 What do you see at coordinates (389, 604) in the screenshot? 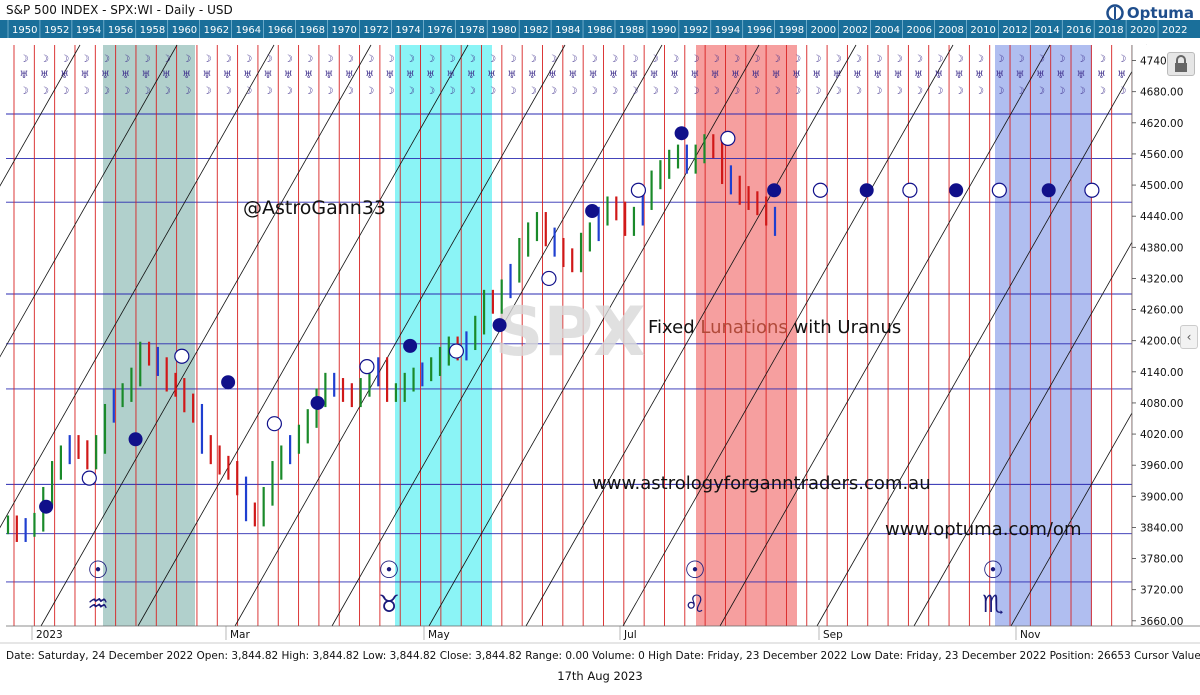
I see `zodiac-glyph-taurus: ♉` at bounding box center [389, 604].